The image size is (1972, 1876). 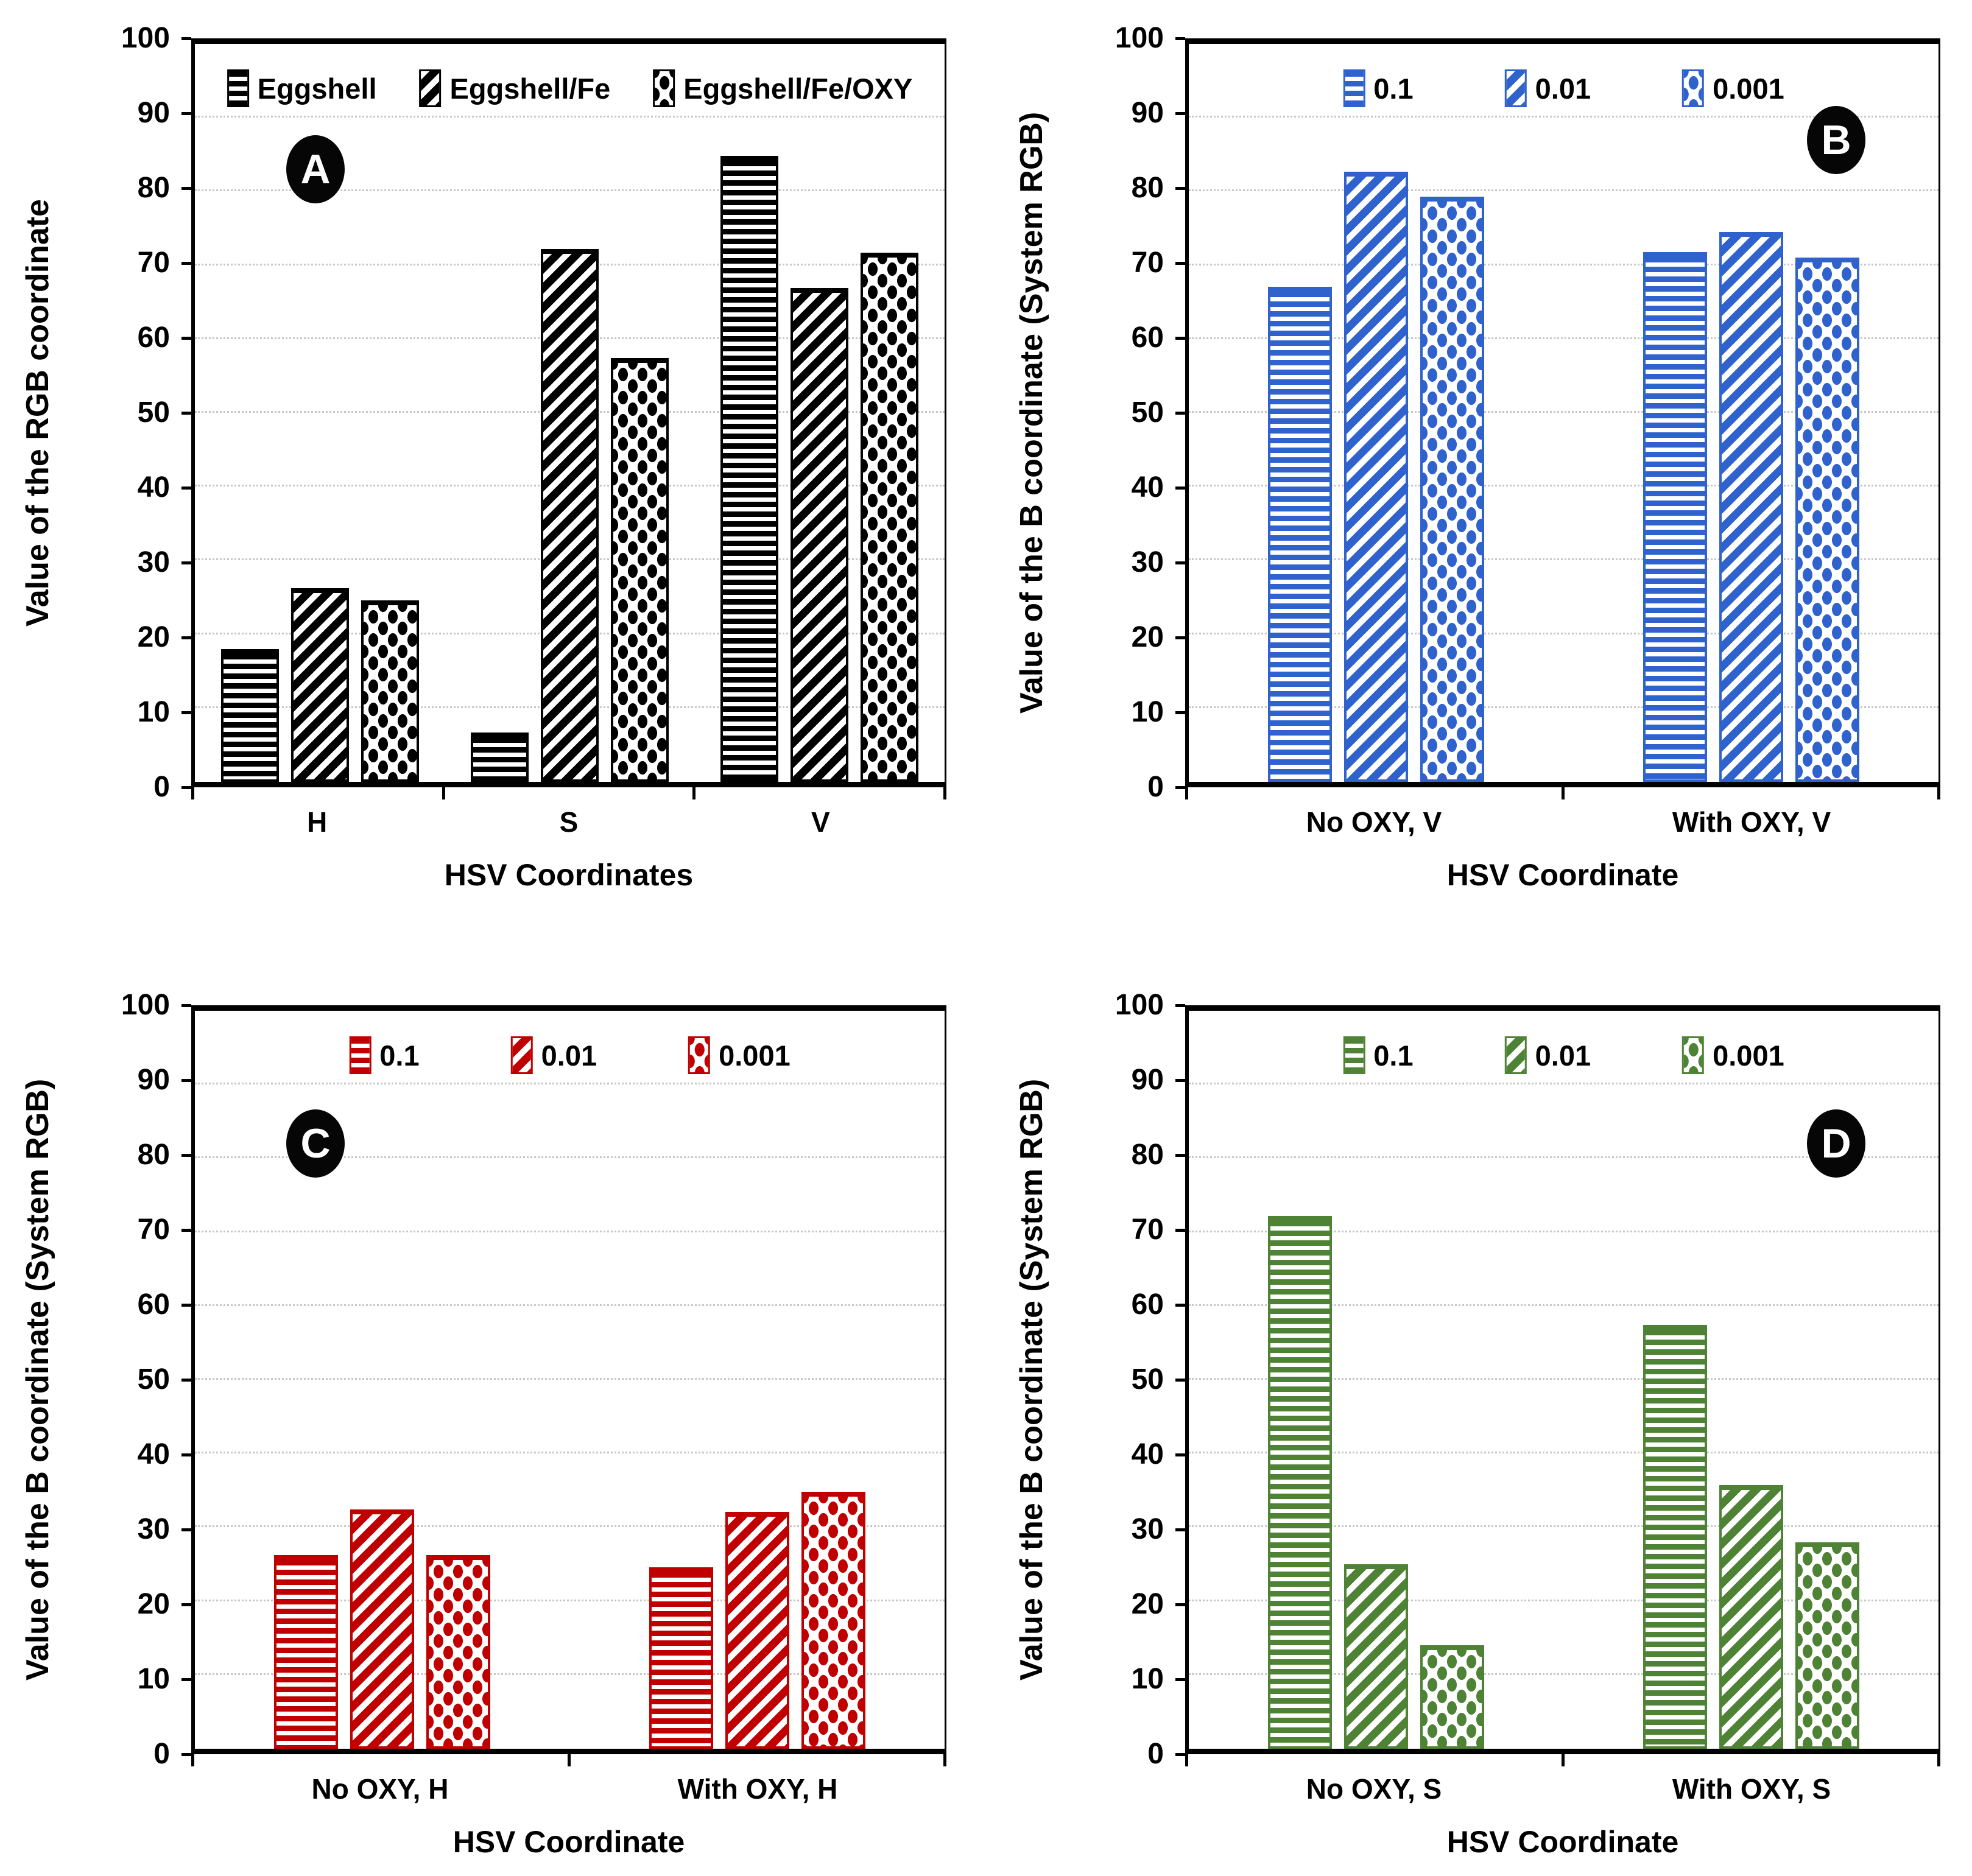 What do you see at coordinates (1374, 1789) in the screenshot?
I see `category-label: No OXY, S` at bounding box center [1374, 1789].